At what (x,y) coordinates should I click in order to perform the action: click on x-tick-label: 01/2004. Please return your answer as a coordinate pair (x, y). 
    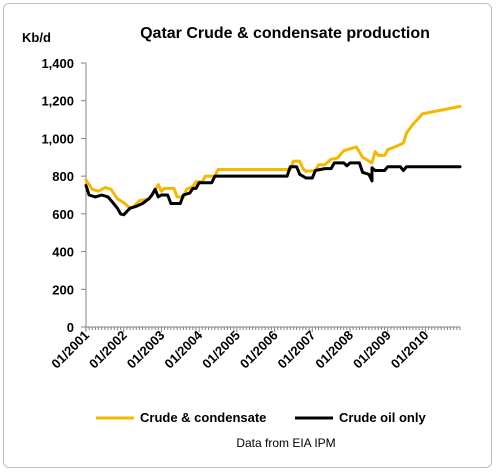
    Looking at the image, I should click on (183, 349).